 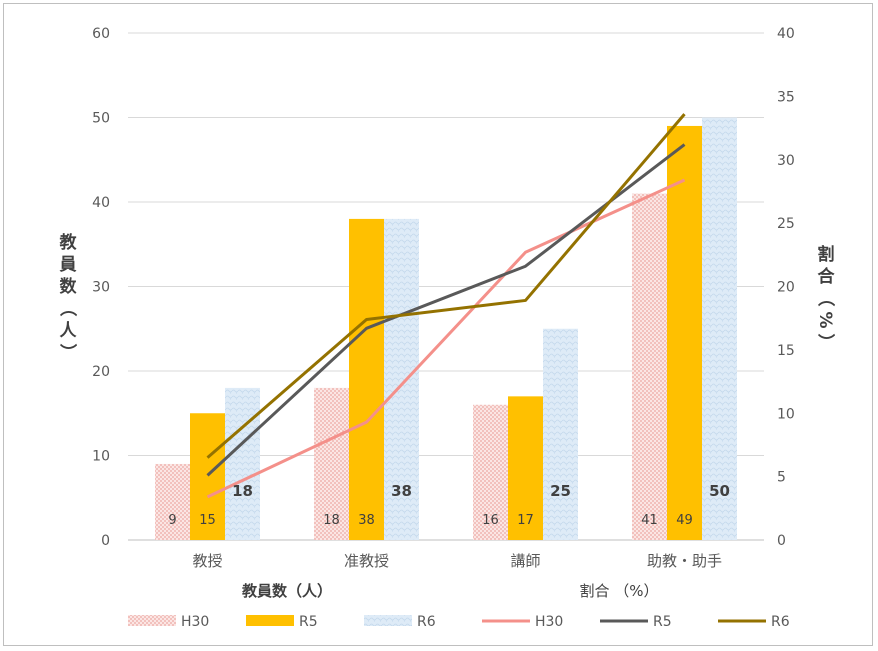 I want to click on y-left-tick-label: 50, so click(x=101, y=119).